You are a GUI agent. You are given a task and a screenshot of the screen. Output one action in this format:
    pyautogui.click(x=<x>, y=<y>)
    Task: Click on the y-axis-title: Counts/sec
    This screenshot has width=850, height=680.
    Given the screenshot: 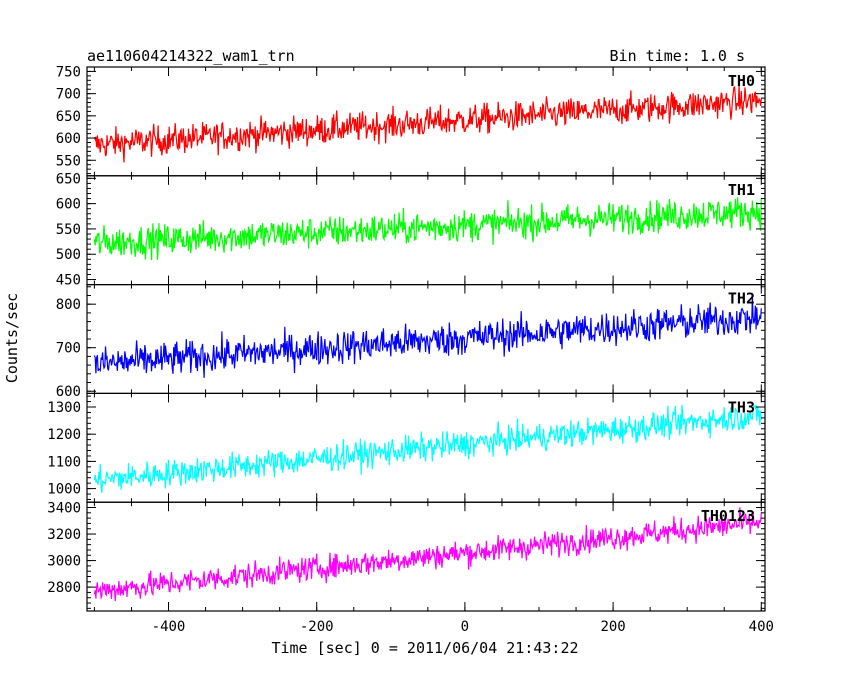 What is the action you would take?
    pyautogui.click(x=12, y=338)
    